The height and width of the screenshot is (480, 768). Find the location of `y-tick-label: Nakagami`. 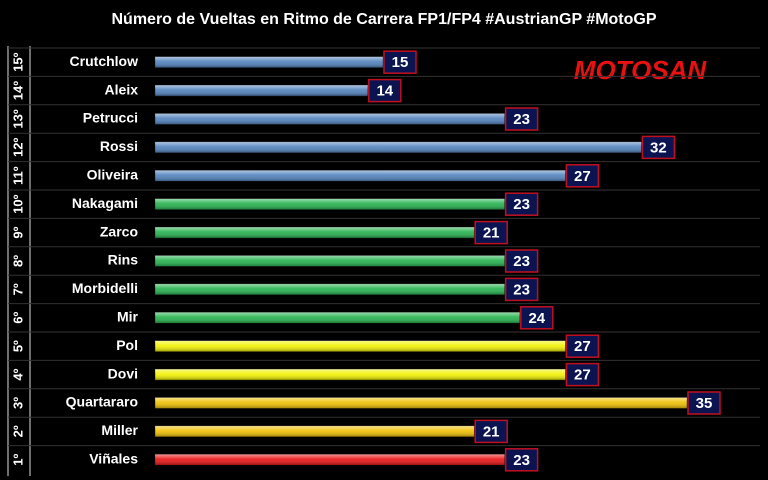

y-tick-label: Nakagami is located at coordinates (105, 203).